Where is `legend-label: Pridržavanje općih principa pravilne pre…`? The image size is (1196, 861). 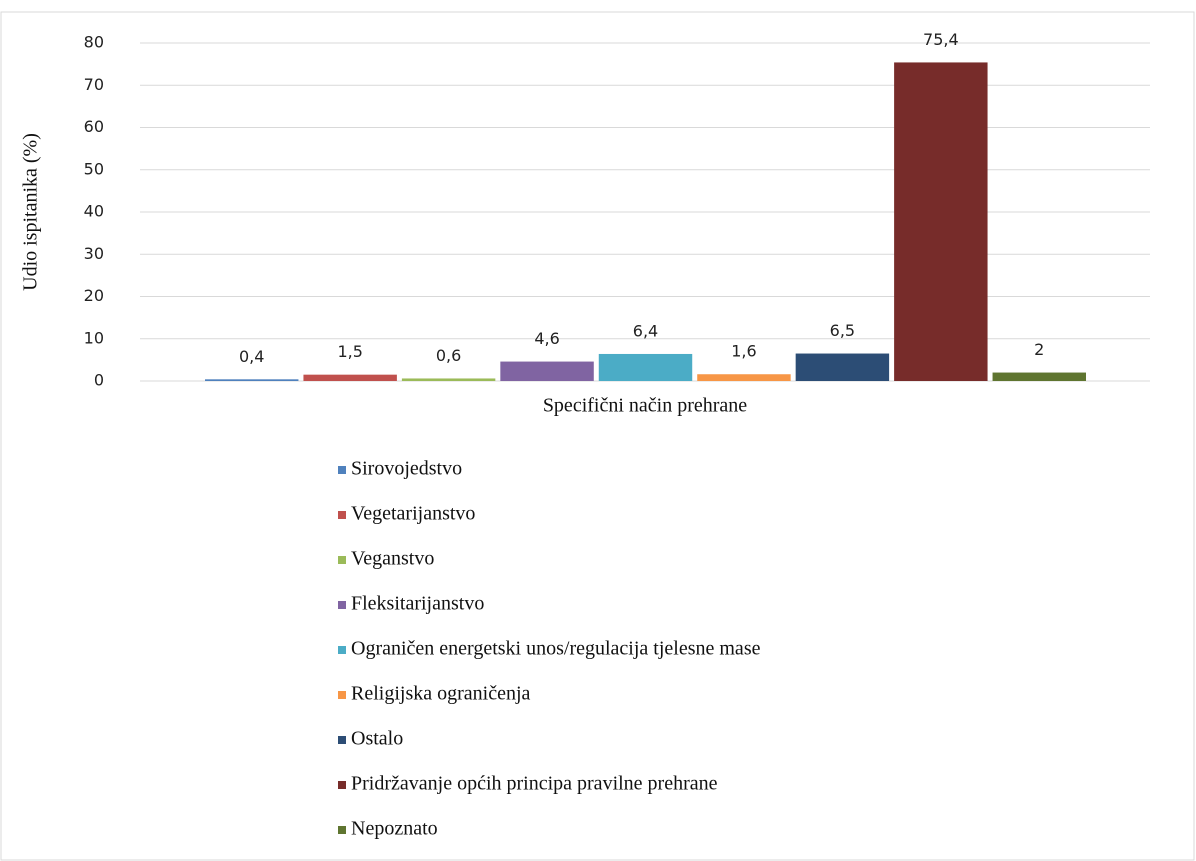
legend-label: Pridržavanje općih principa pravilne pre… is located at coordinates (534, 784).